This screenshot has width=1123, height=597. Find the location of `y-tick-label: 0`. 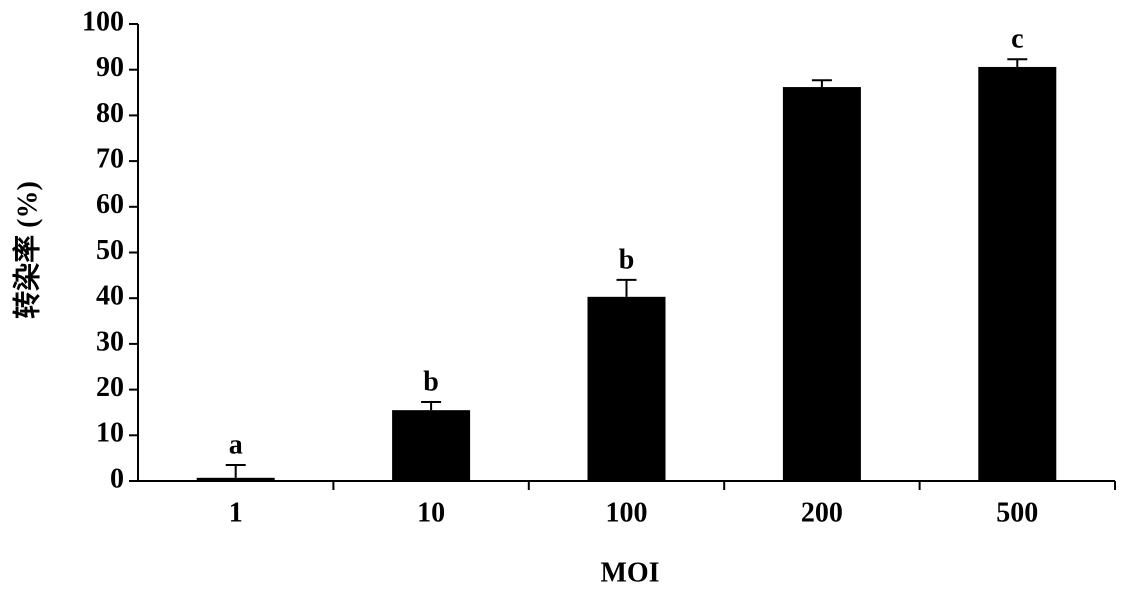

y-tick-label: 0 is located at coordinates (117, 478).